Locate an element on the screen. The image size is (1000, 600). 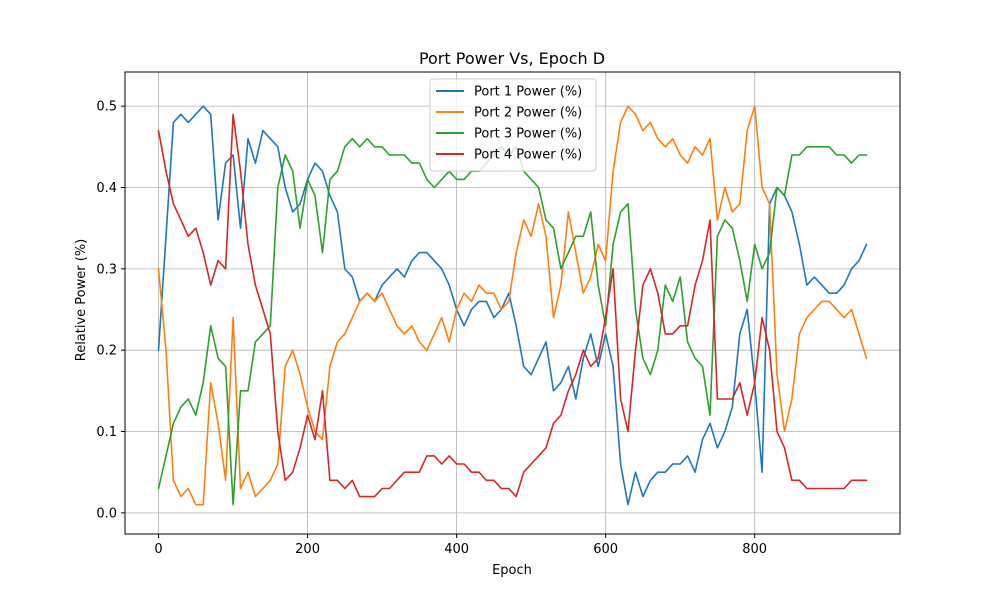
x-tick-label: 0 is located at coordinates (158, 549).